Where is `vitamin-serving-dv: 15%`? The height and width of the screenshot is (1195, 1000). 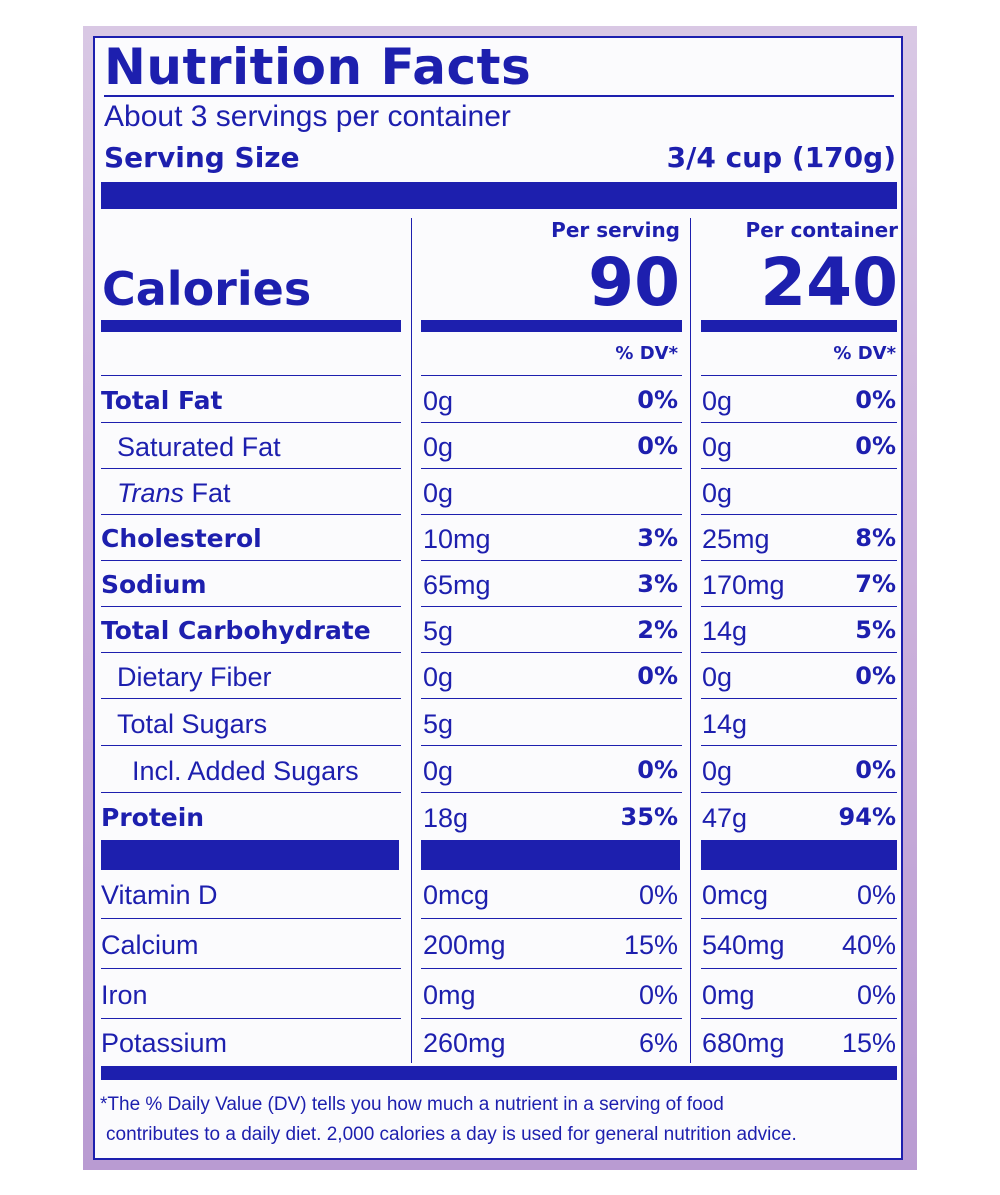
vitamin-serving-dv: 15% is located at coordinates (650, 945).